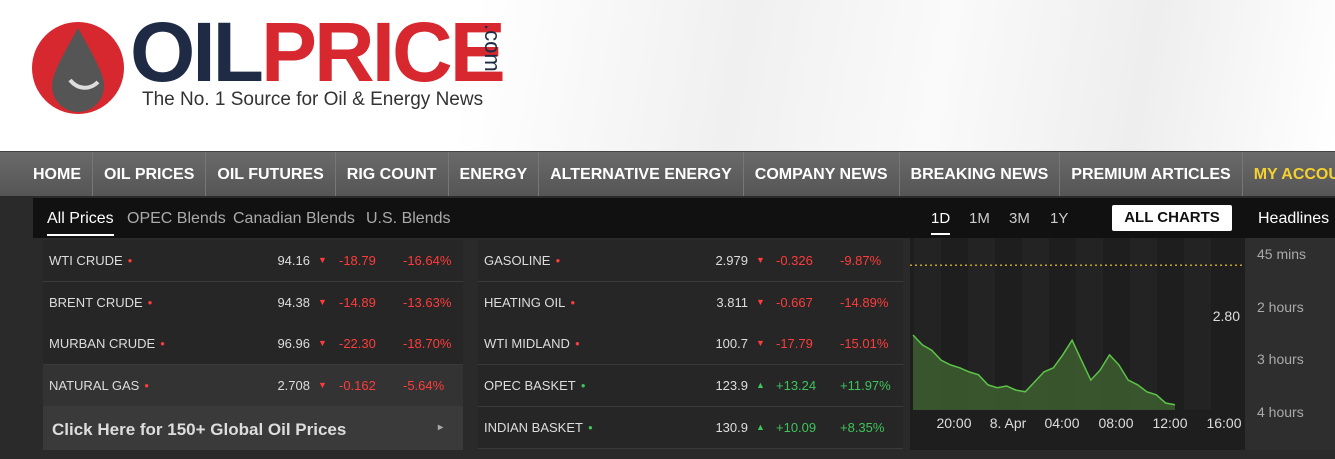 The width and height of the screenshot is (1335, 459). What do you see at coordinates (293, 386) in the screenshot?
I see `price: 2.708` at bounding box center [293, 386].